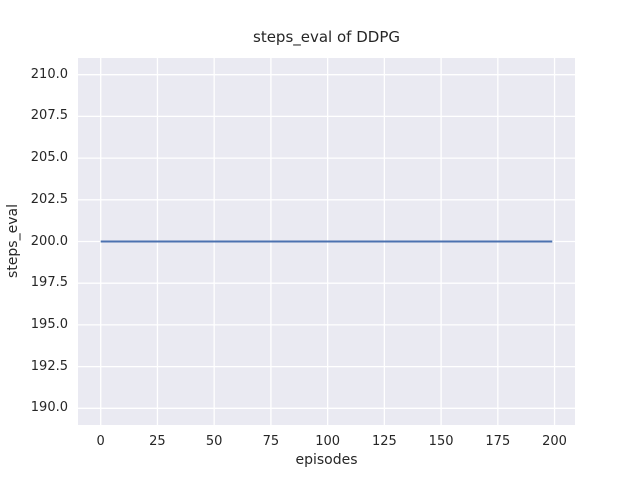 The width and height of the screenshot is (640, 480). What do you see at coordinates (49, 366) in the screenshot?
I see `y-tick-label: 192.5` at bounding box center [49, 366].